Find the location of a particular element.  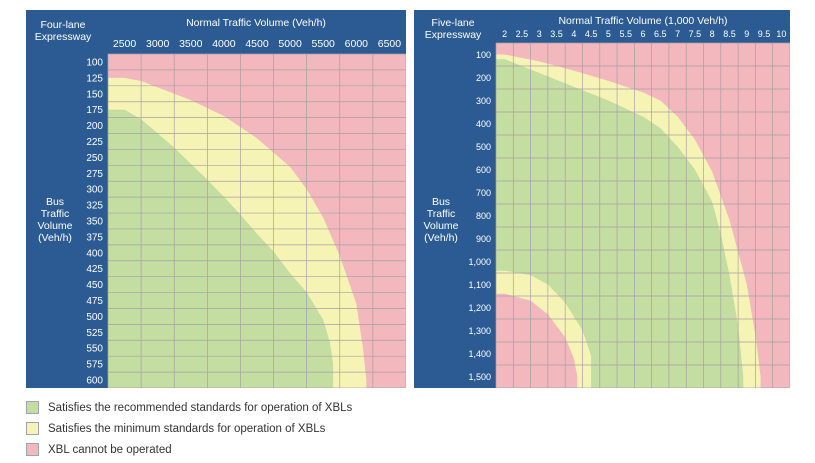

four-lane-y-title-line-2: Traffic is located at coordinates (55, 214).